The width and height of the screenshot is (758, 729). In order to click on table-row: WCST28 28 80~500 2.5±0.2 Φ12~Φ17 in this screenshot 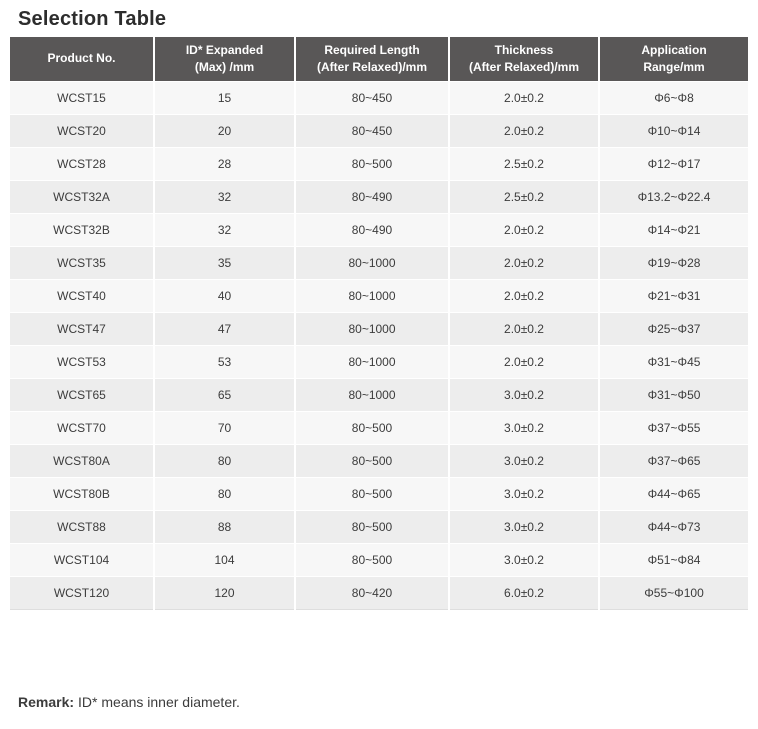, I will do `click(379, 164)`.